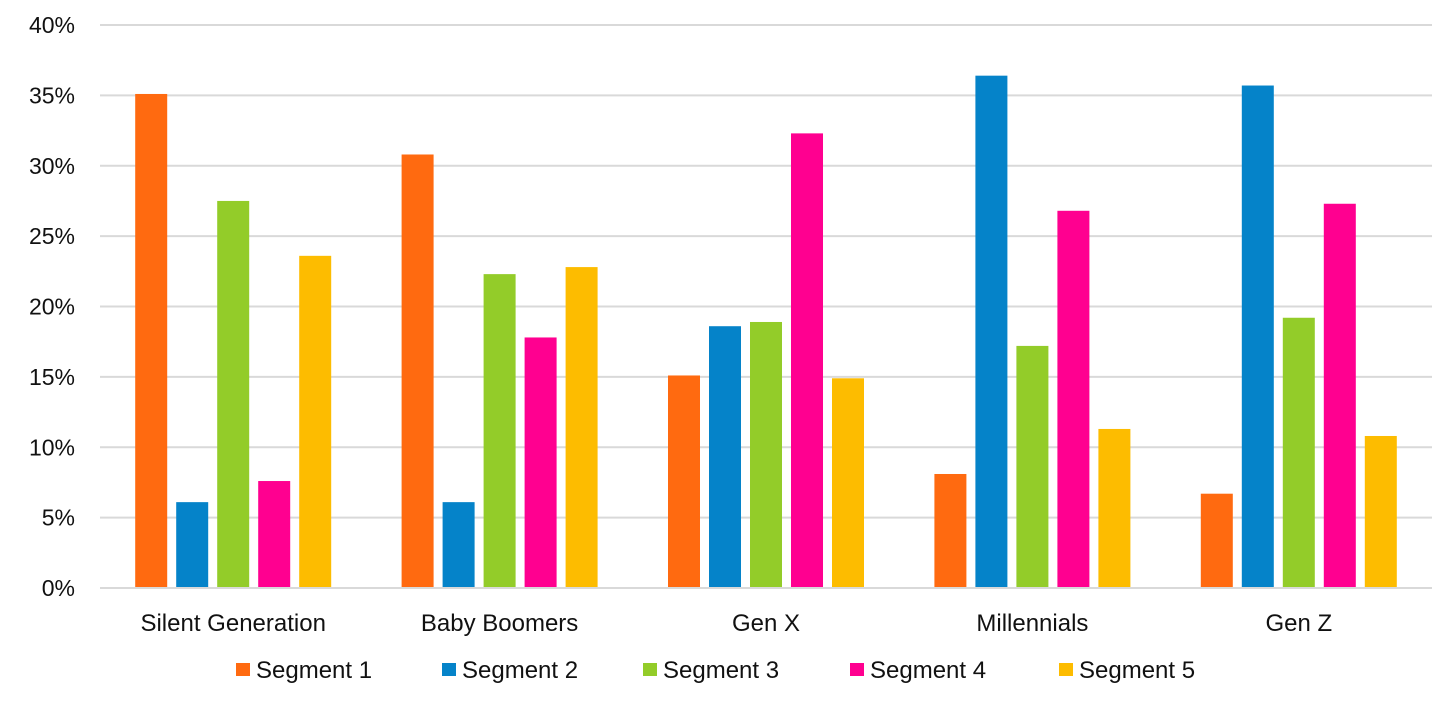 This screenshot has height=702, width=1454. I want to click on y-axis-ticks: 0% 5% 10% 15% 20% 25% 30% 35% 40%, so click(52, 306).